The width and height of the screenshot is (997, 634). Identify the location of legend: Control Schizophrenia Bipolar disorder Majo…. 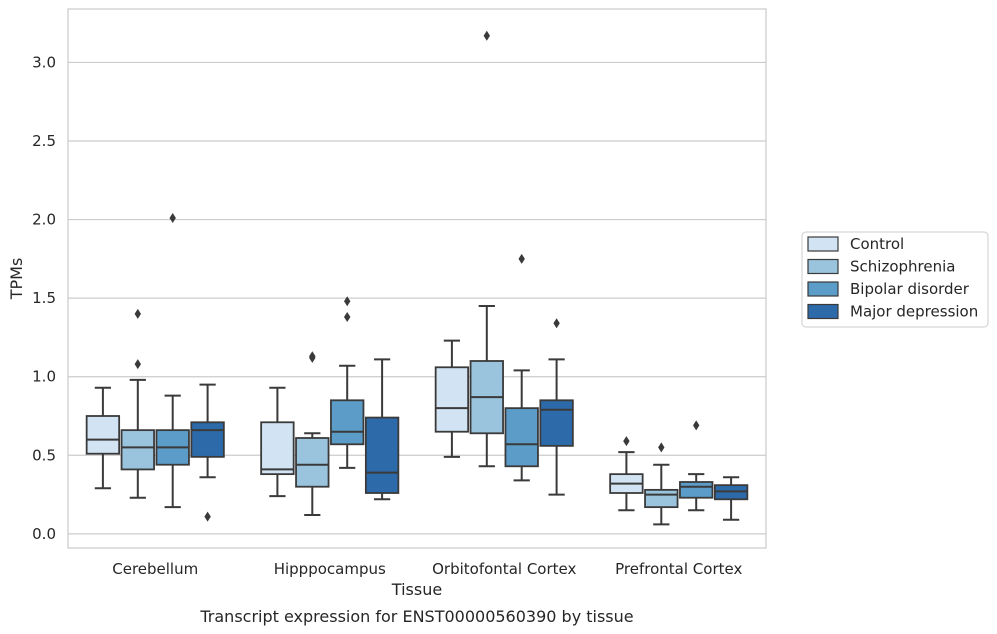
(895, 279).